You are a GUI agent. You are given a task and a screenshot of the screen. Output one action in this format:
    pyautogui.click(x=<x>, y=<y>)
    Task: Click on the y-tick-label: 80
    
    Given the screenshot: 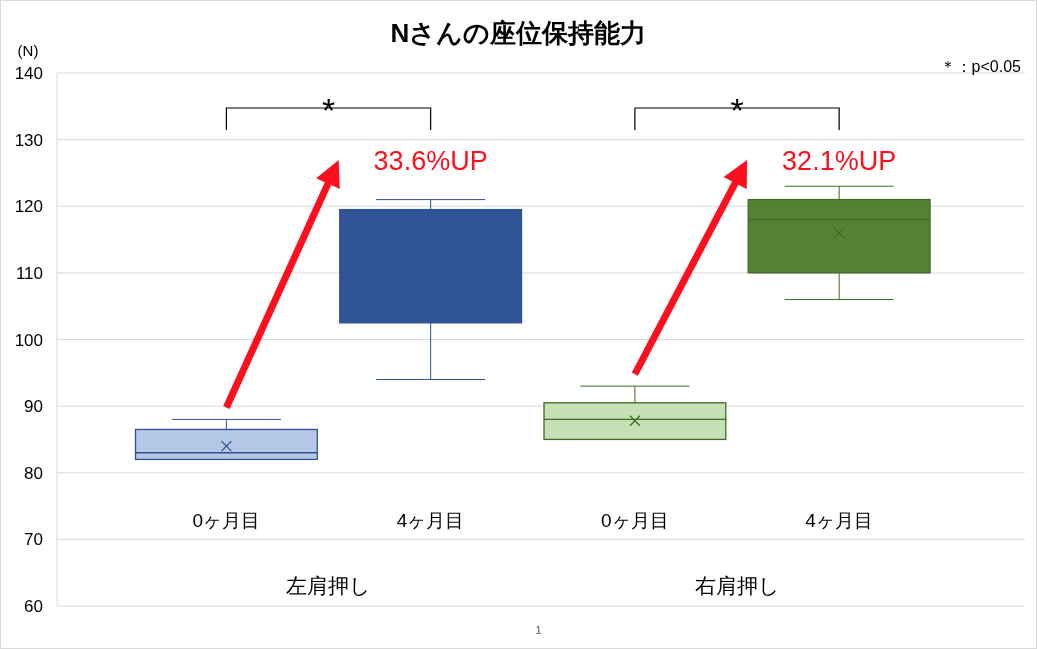 What is the action you would take?
    pyautogui.click(x=33, y=473)
    